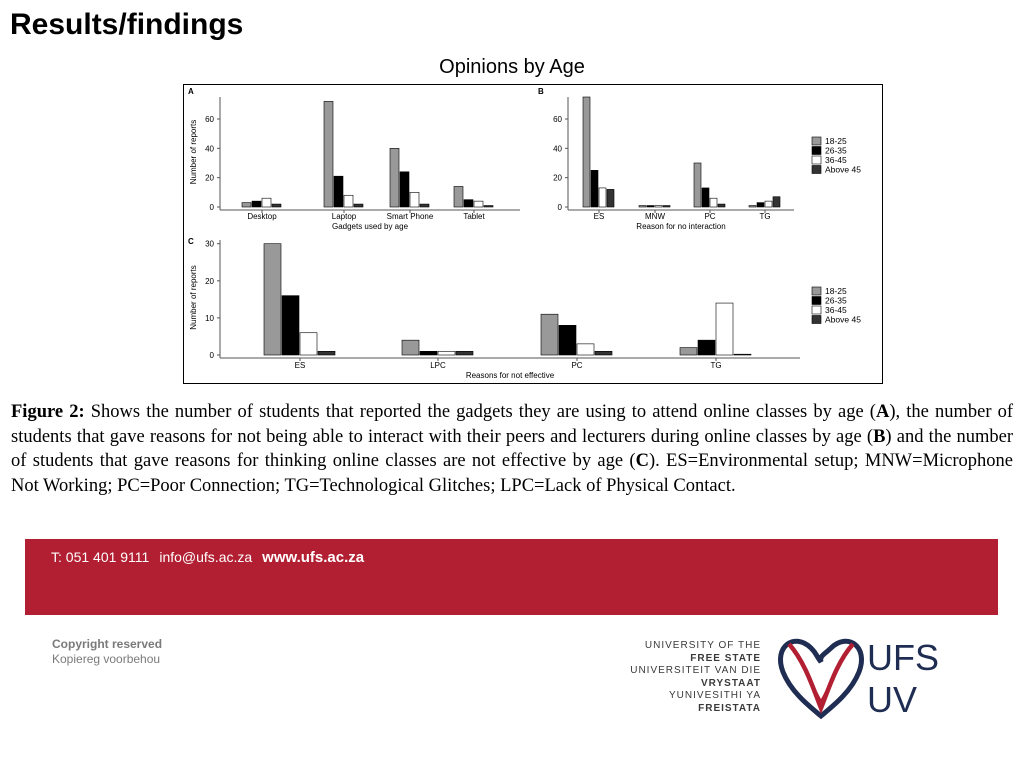 This screenshot has width=1024, height=768. What do you see at coordinates (106, 659) in the screenshot?
I see `copyright-afrikaans: Kopiereg voorbehou` at bounding box center [106, 659].